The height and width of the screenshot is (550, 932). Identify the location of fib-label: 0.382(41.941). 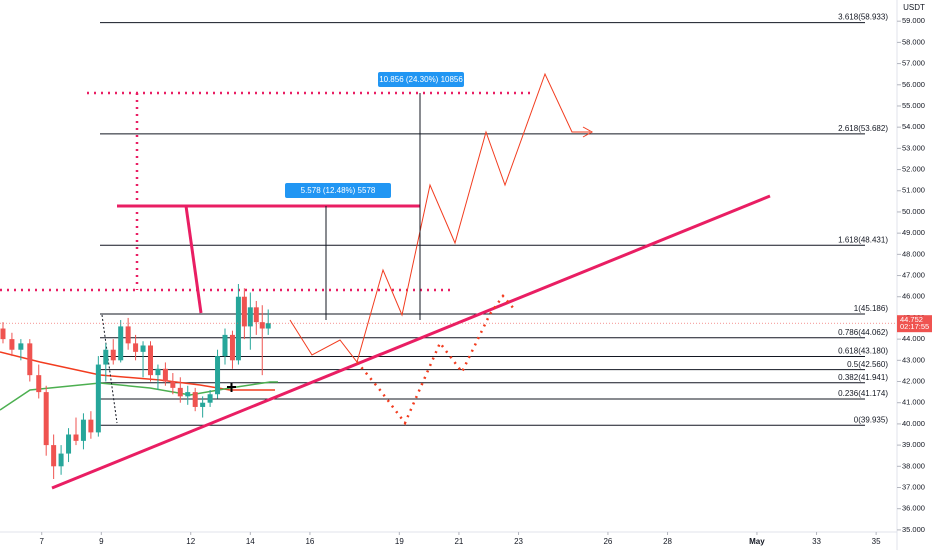
(863, 377).